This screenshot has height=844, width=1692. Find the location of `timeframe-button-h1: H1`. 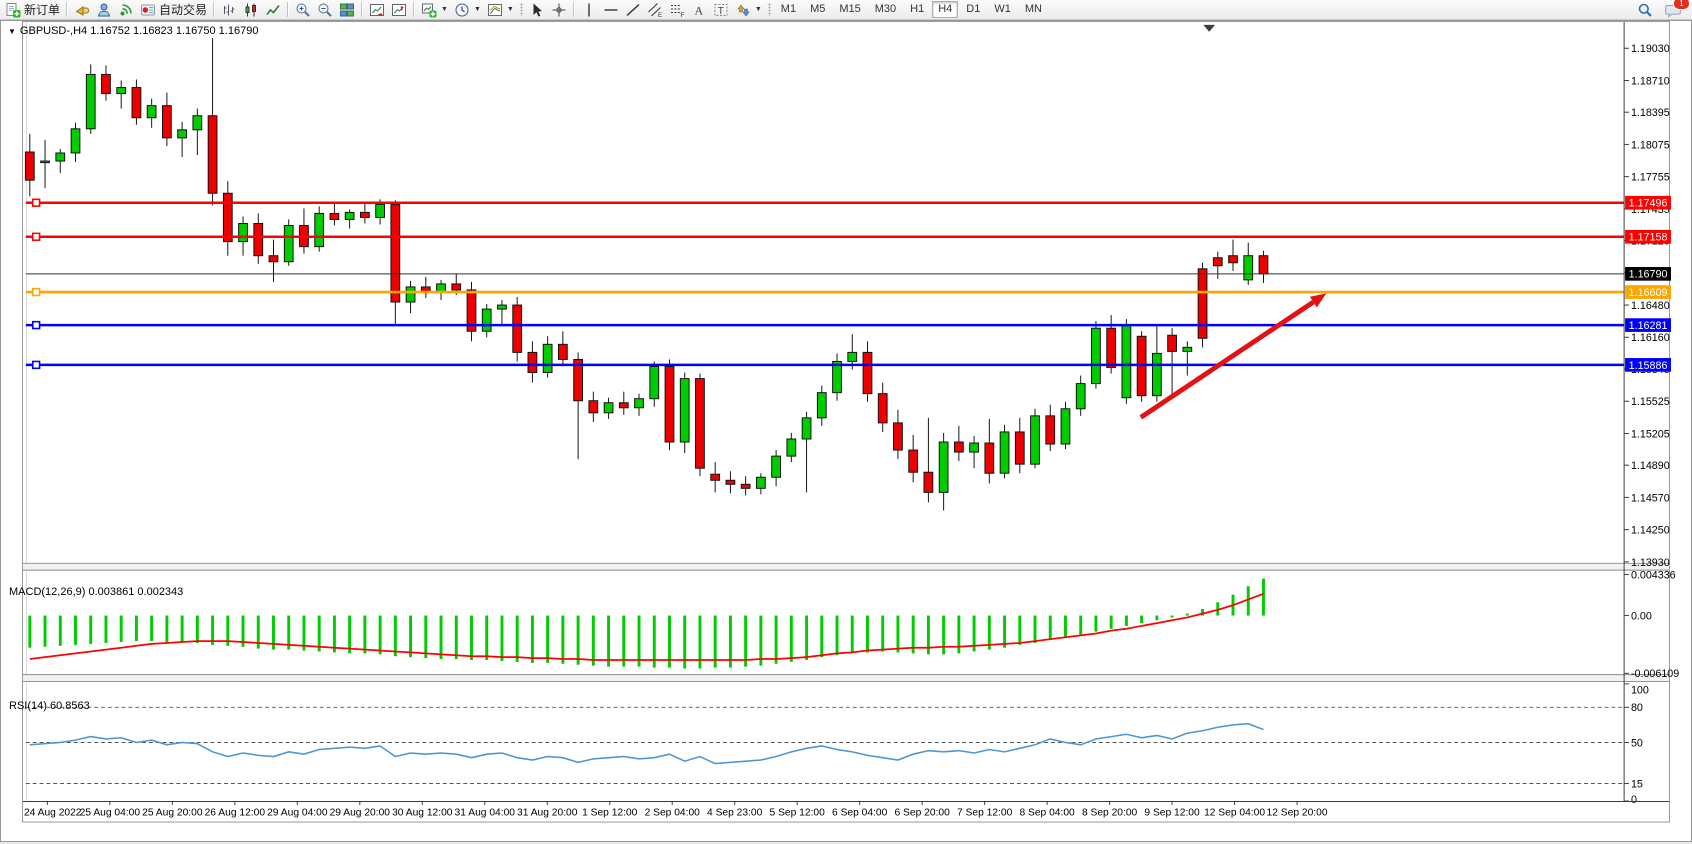

timeframe-button-h1: H1 is located at coordinates (917, 9).